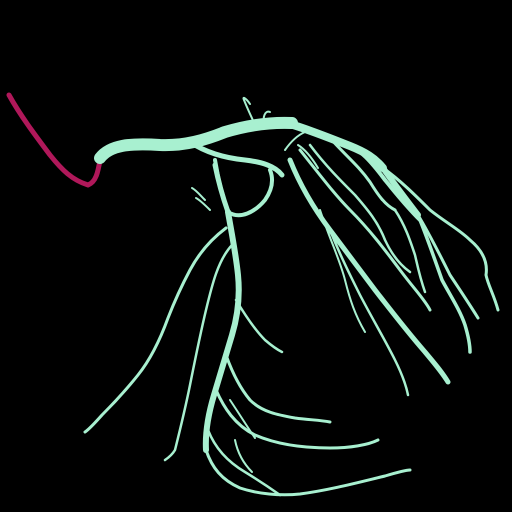 The height and width of the screenshot is (512, 512). Describe the element at coordinates (155, 330) in the screenshot. I see `left-branch` at that location.